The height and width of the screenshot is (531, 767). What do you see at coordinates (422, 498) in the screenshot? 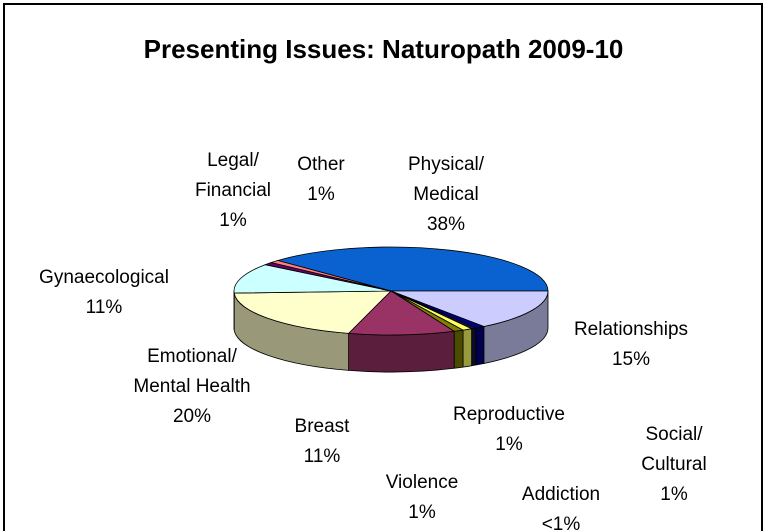
I see `slice-label: Violence 1%` at bounding box center [422, 498].